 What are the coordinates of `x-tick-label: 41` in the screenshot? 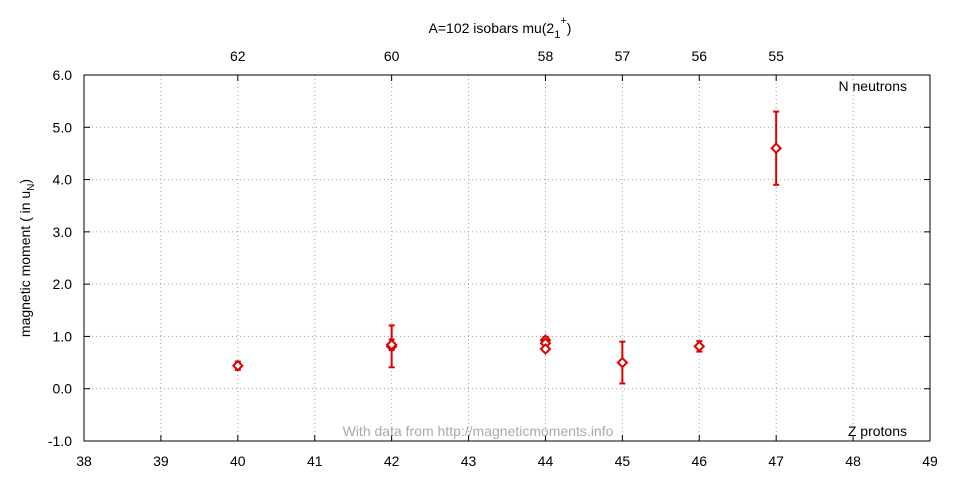 It's located at (315, 461).